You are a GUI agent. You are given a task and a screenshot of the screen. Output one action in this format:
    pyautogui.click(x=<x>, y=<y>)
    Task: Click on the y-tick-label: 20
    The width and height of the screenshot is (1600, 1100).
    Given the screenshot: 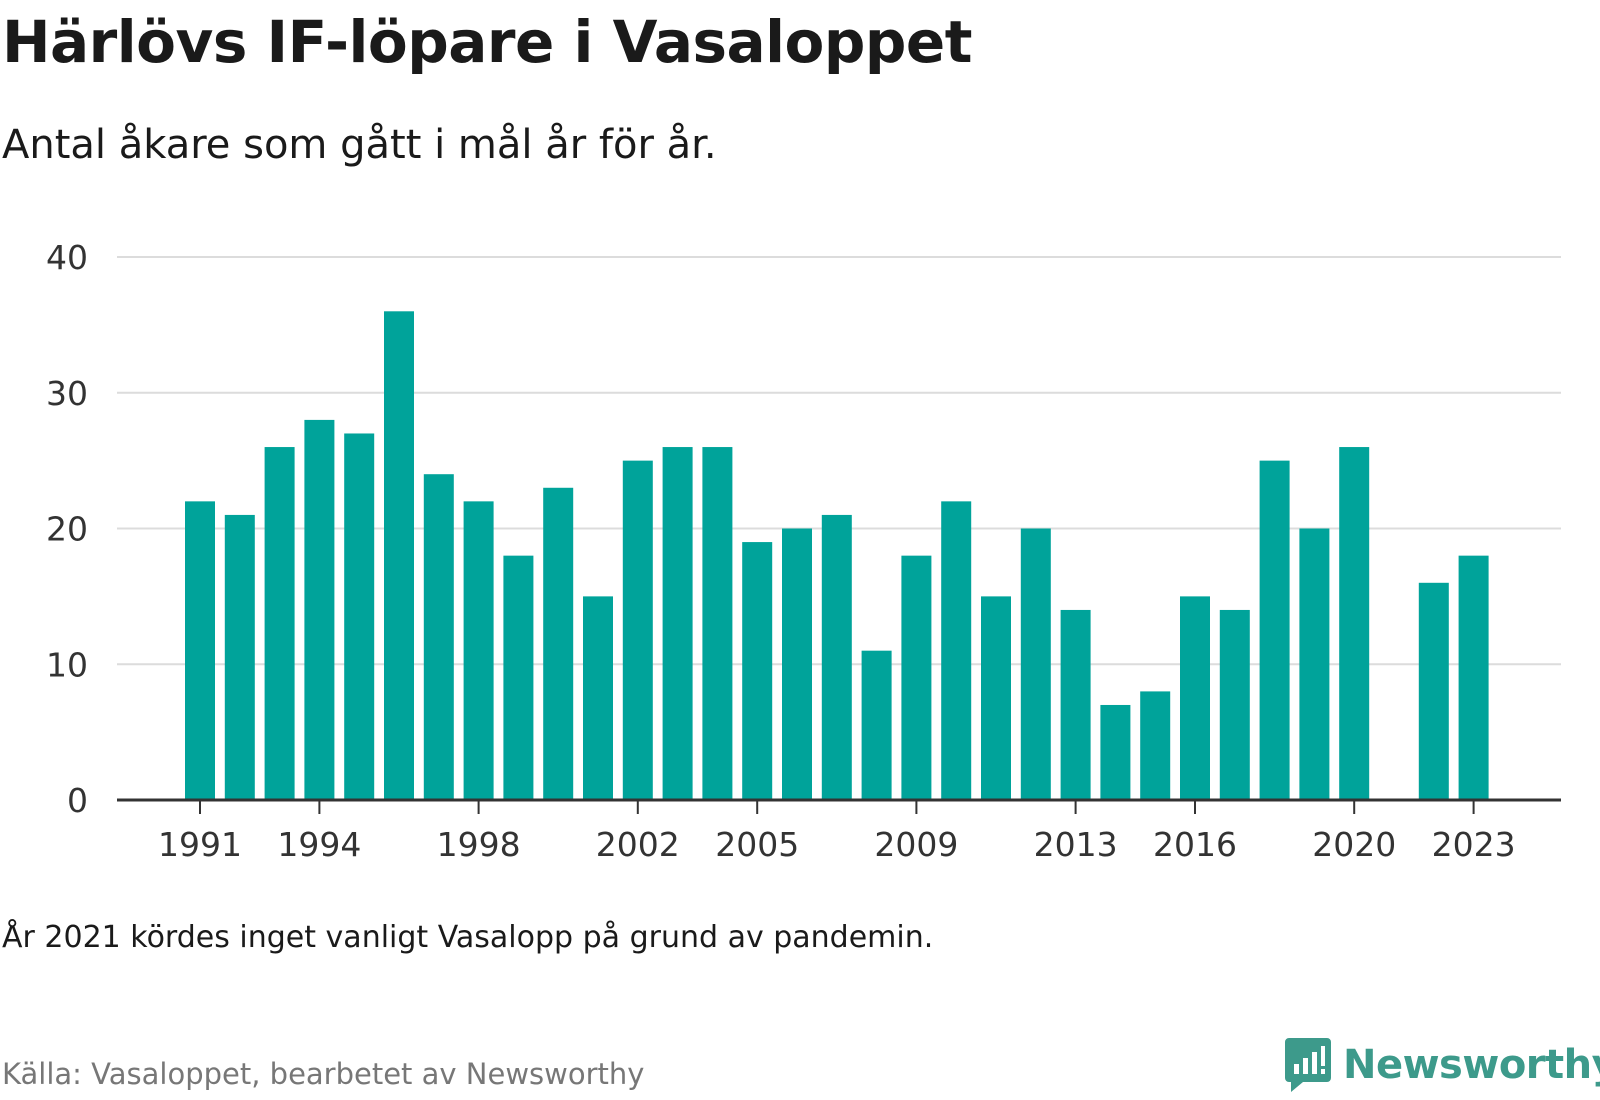 What is the action you would take?
    pyautogui.click(x=67, y=529)
    